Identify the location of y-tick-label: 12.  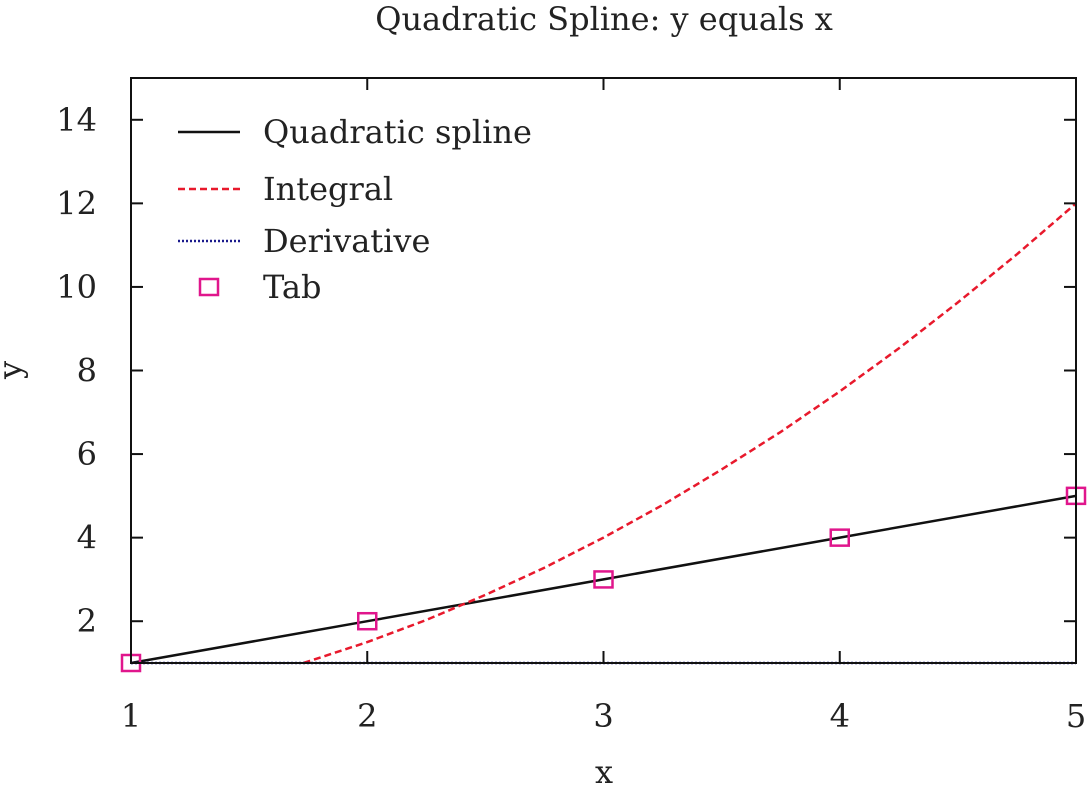
(76, 203).